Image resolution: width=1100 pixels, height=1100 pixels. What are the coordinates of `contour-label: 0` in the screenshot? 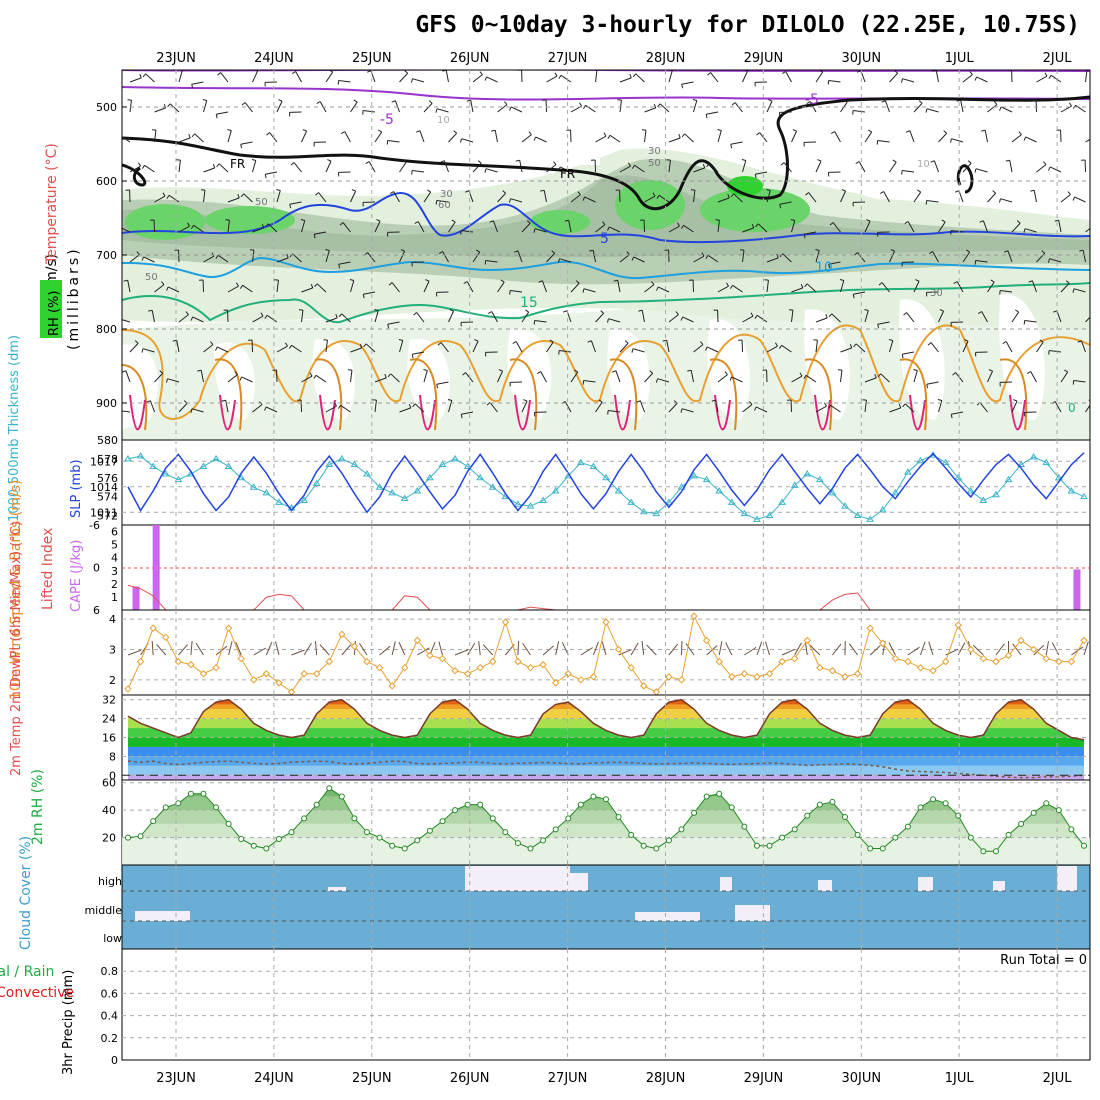 It's located at (1072, 408).